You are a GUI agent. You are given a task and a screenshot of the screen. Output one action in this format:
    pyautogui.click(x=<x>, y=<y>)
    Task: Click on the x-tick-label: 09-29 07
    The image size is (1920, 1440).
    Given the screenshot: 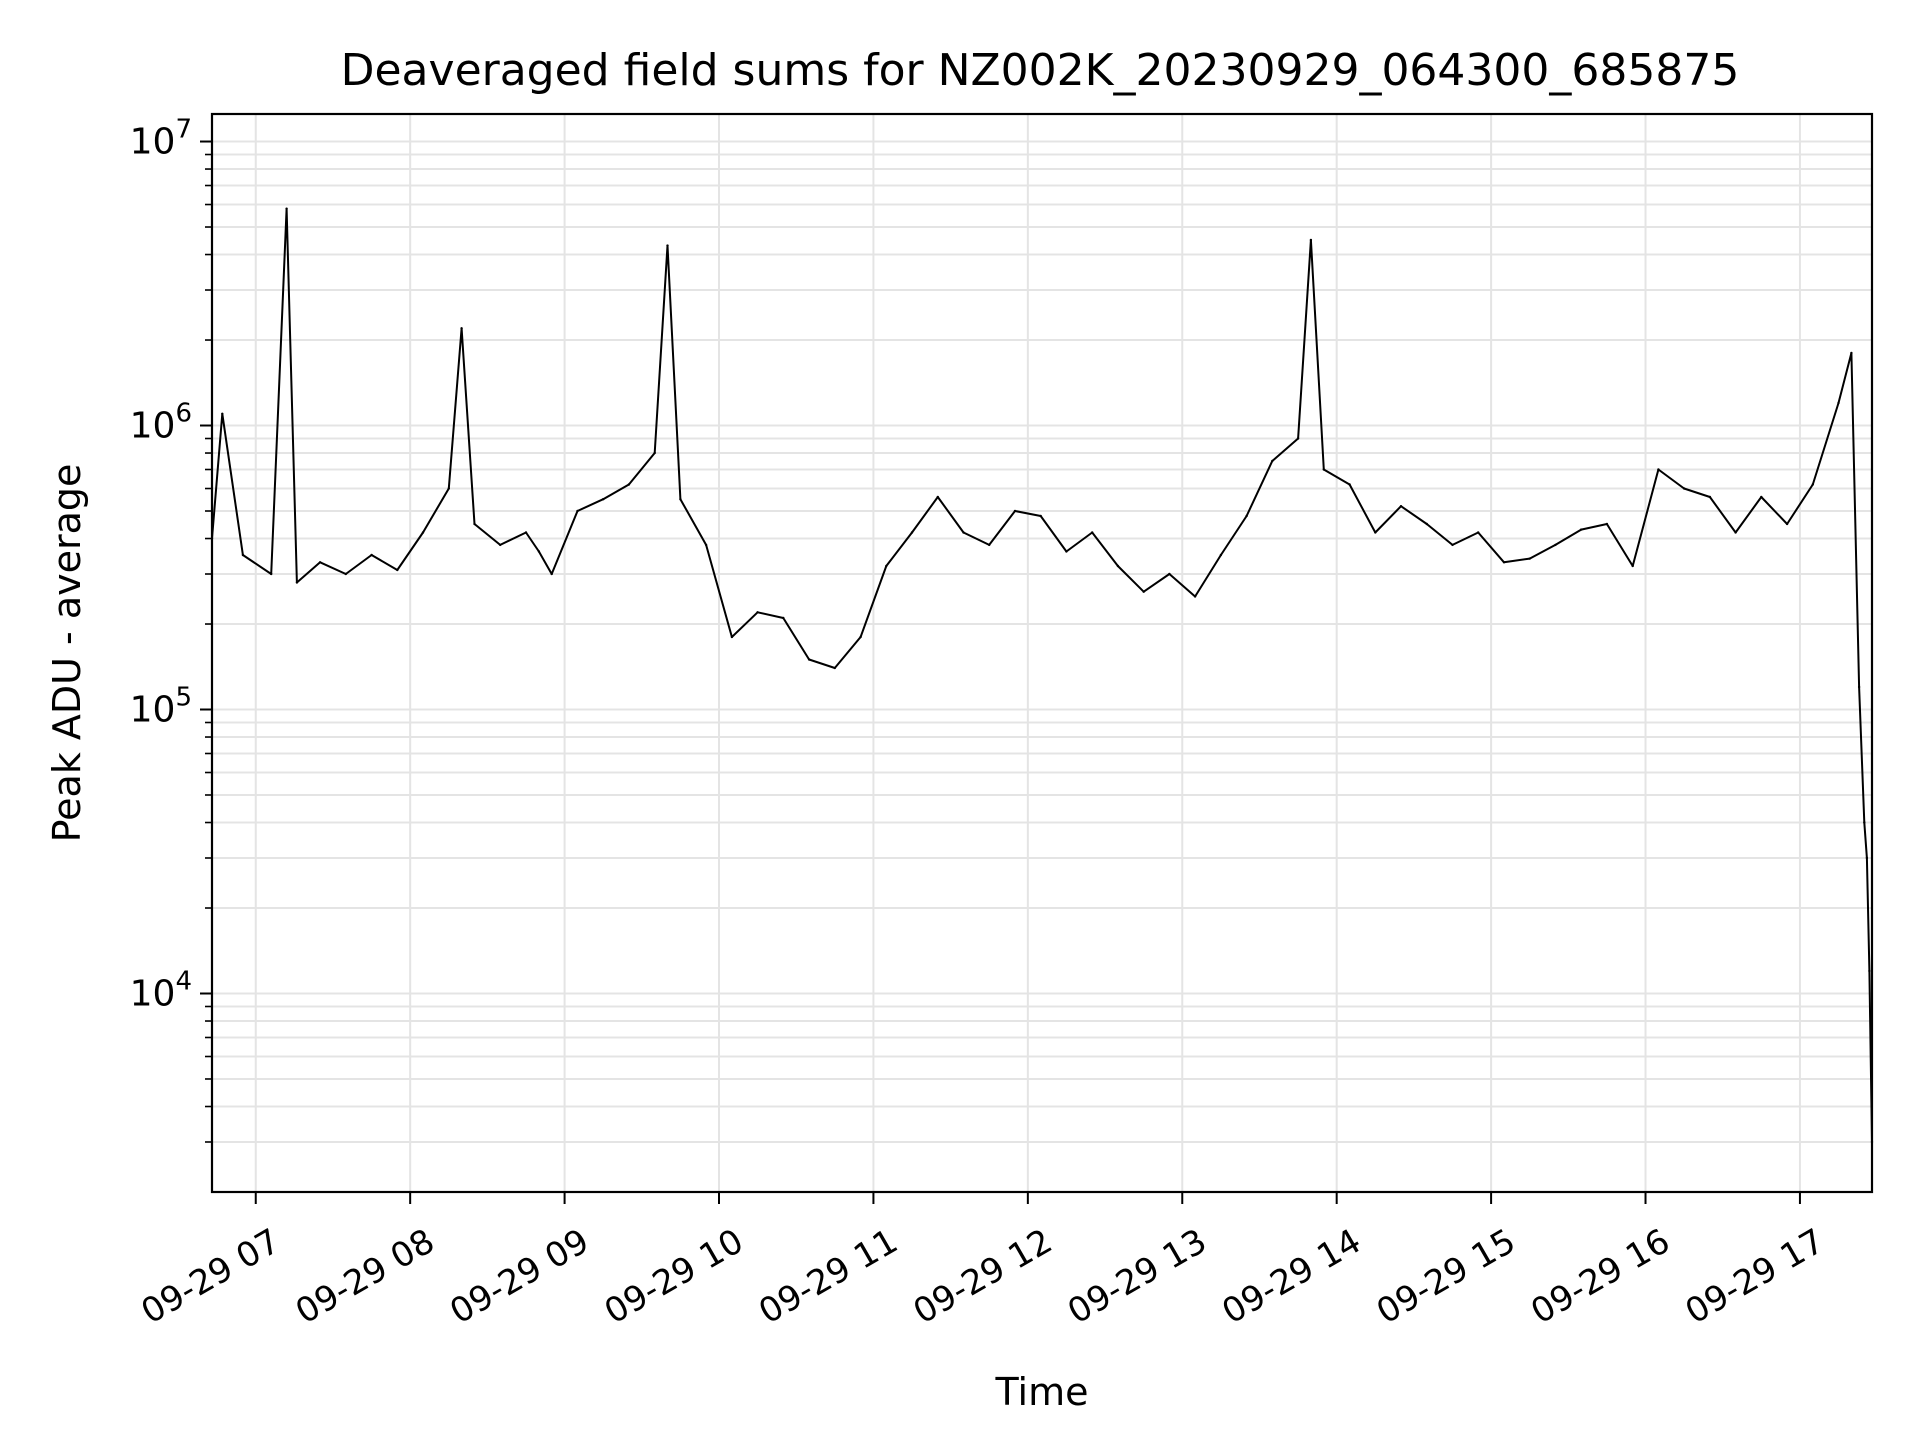 What is the action you would take?
    pyautogui.click(x=211, y=1276)
    